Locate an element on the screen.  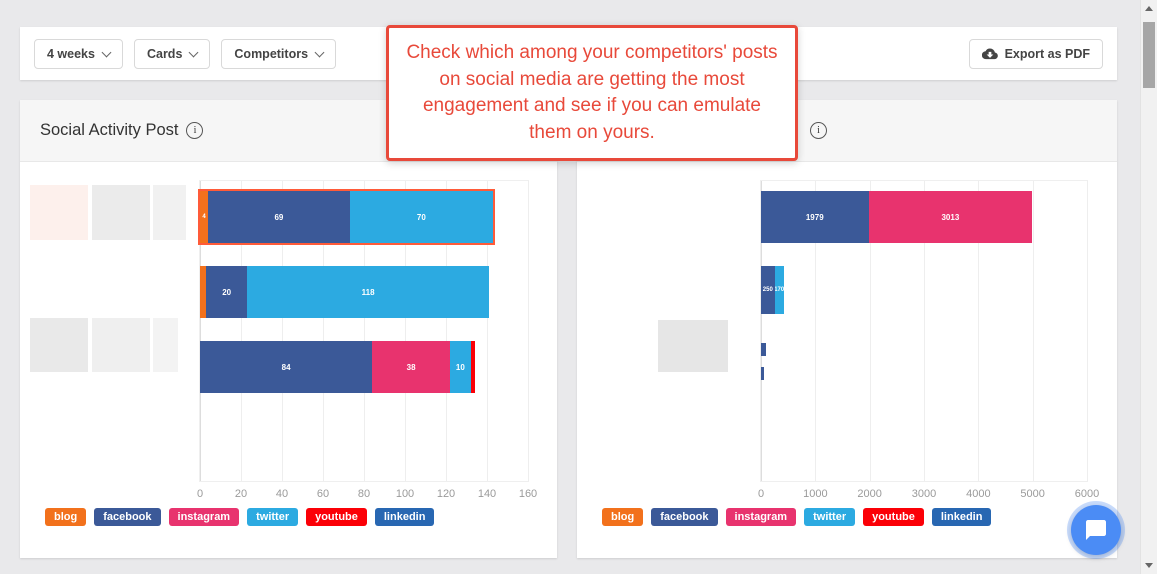
x-tick-label: 160 is located at coordinates (528, 494).